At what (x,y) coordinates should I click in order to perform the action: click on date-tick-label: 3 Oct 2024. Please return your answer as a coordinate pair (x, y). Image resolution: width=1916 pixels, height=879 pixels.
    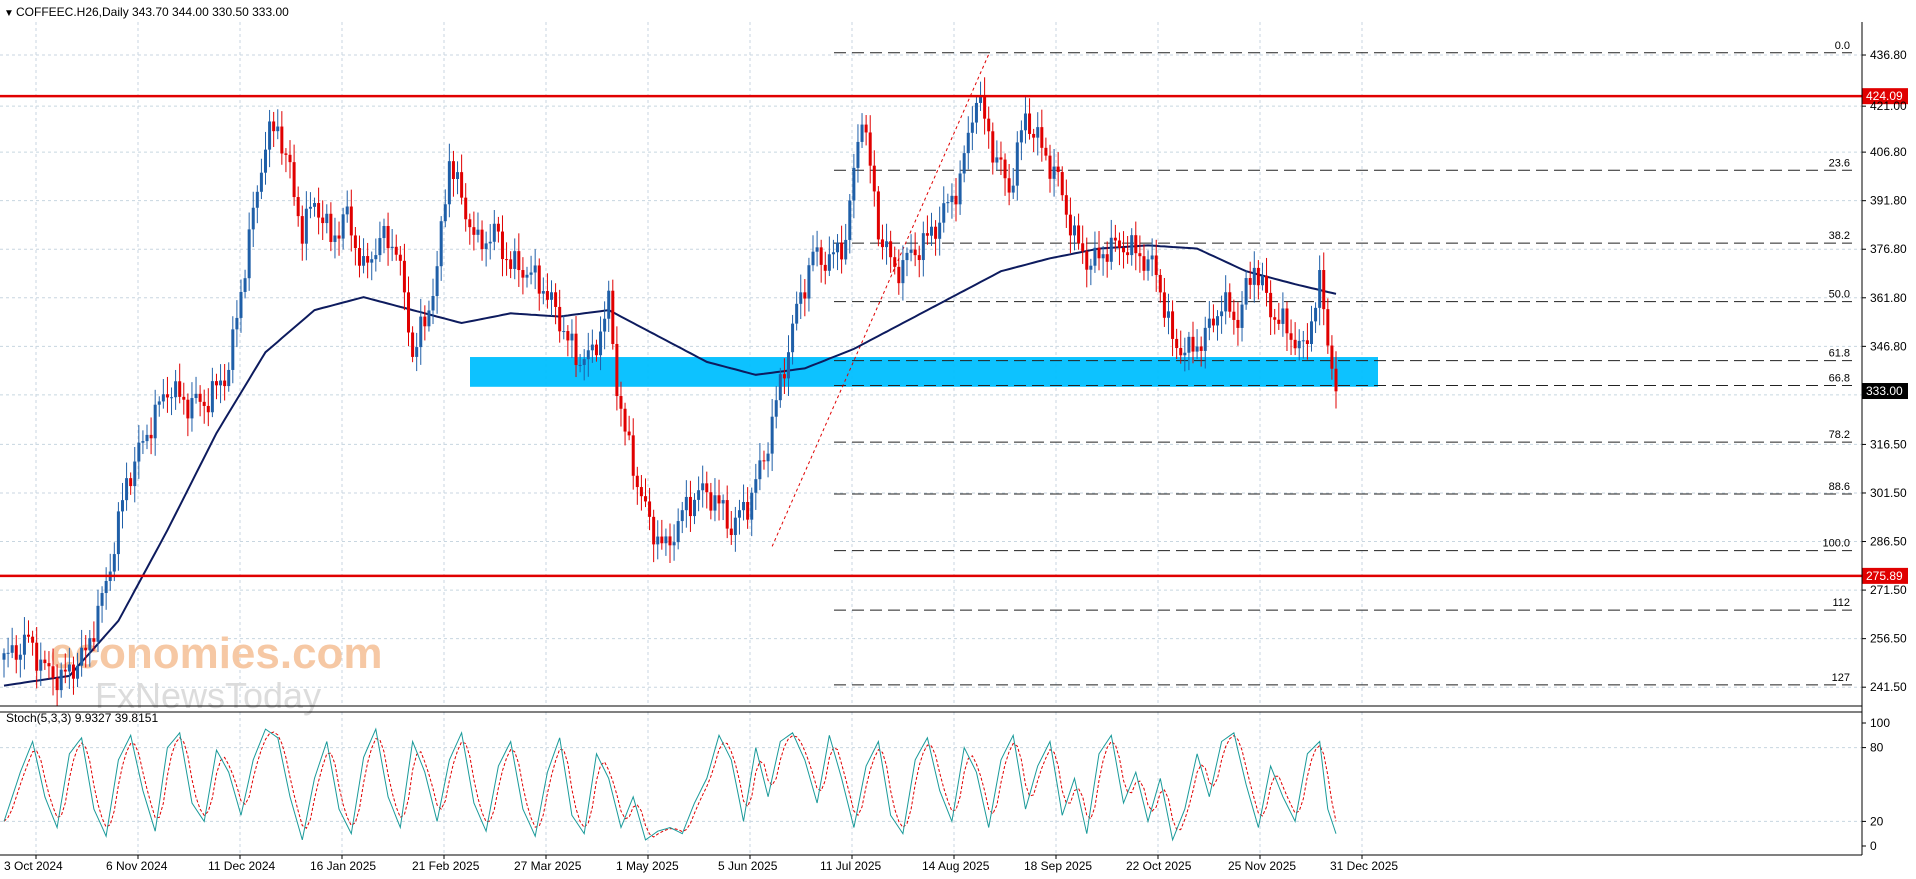
    Looking at the image, I should click on (33, 866).